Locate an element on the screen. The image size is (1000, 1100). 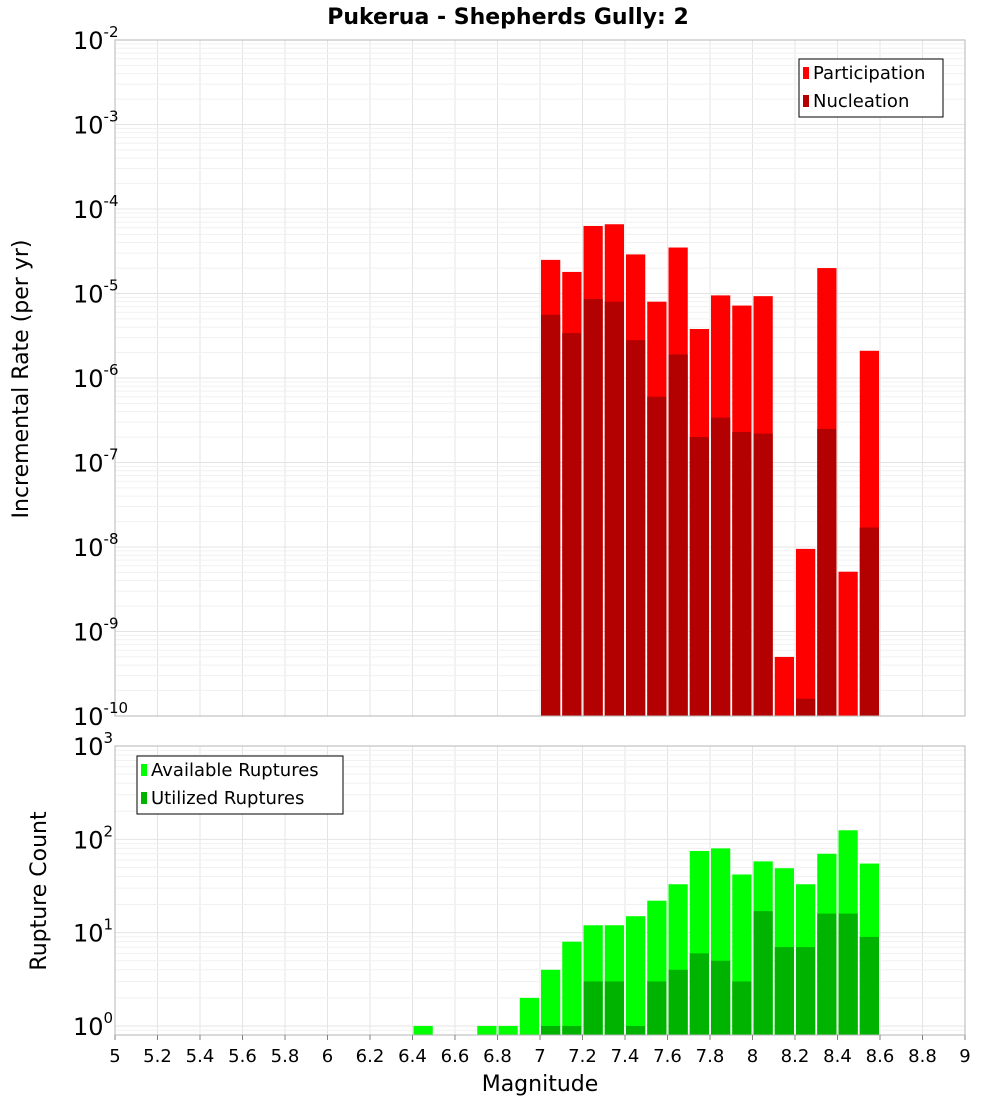
y-tick-label: 10⁻⁵ is located at coordinates (96, 293).